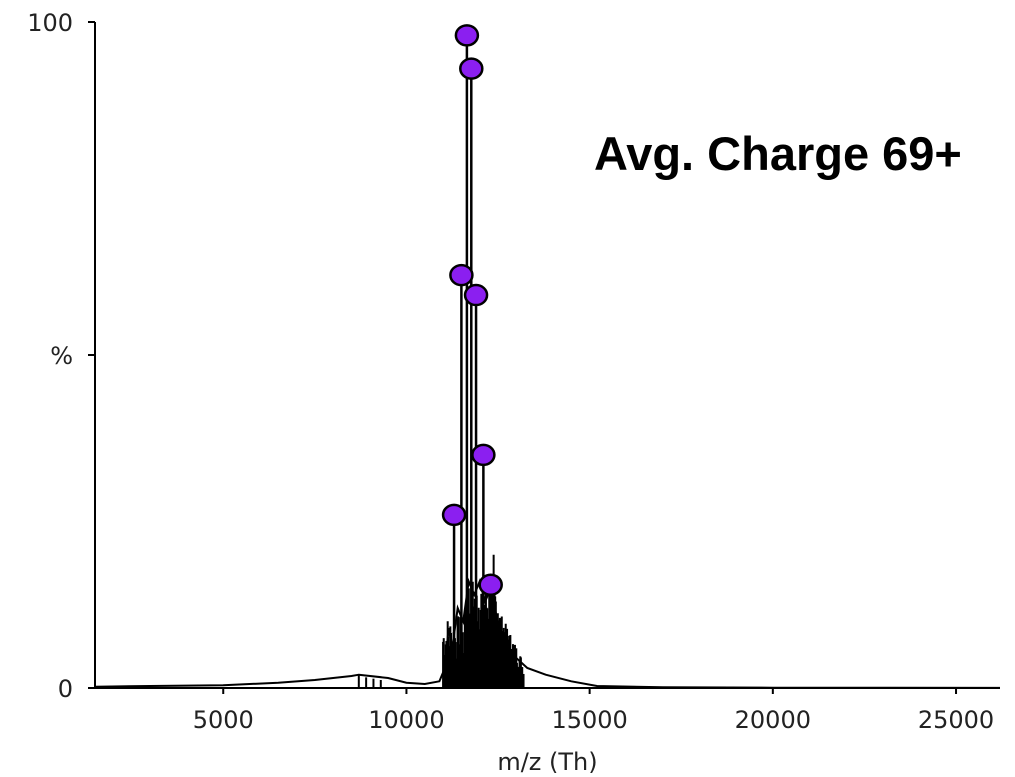 This screenshot has width=1015, height=777. I want to click on peak-markers, so click(472, 310).